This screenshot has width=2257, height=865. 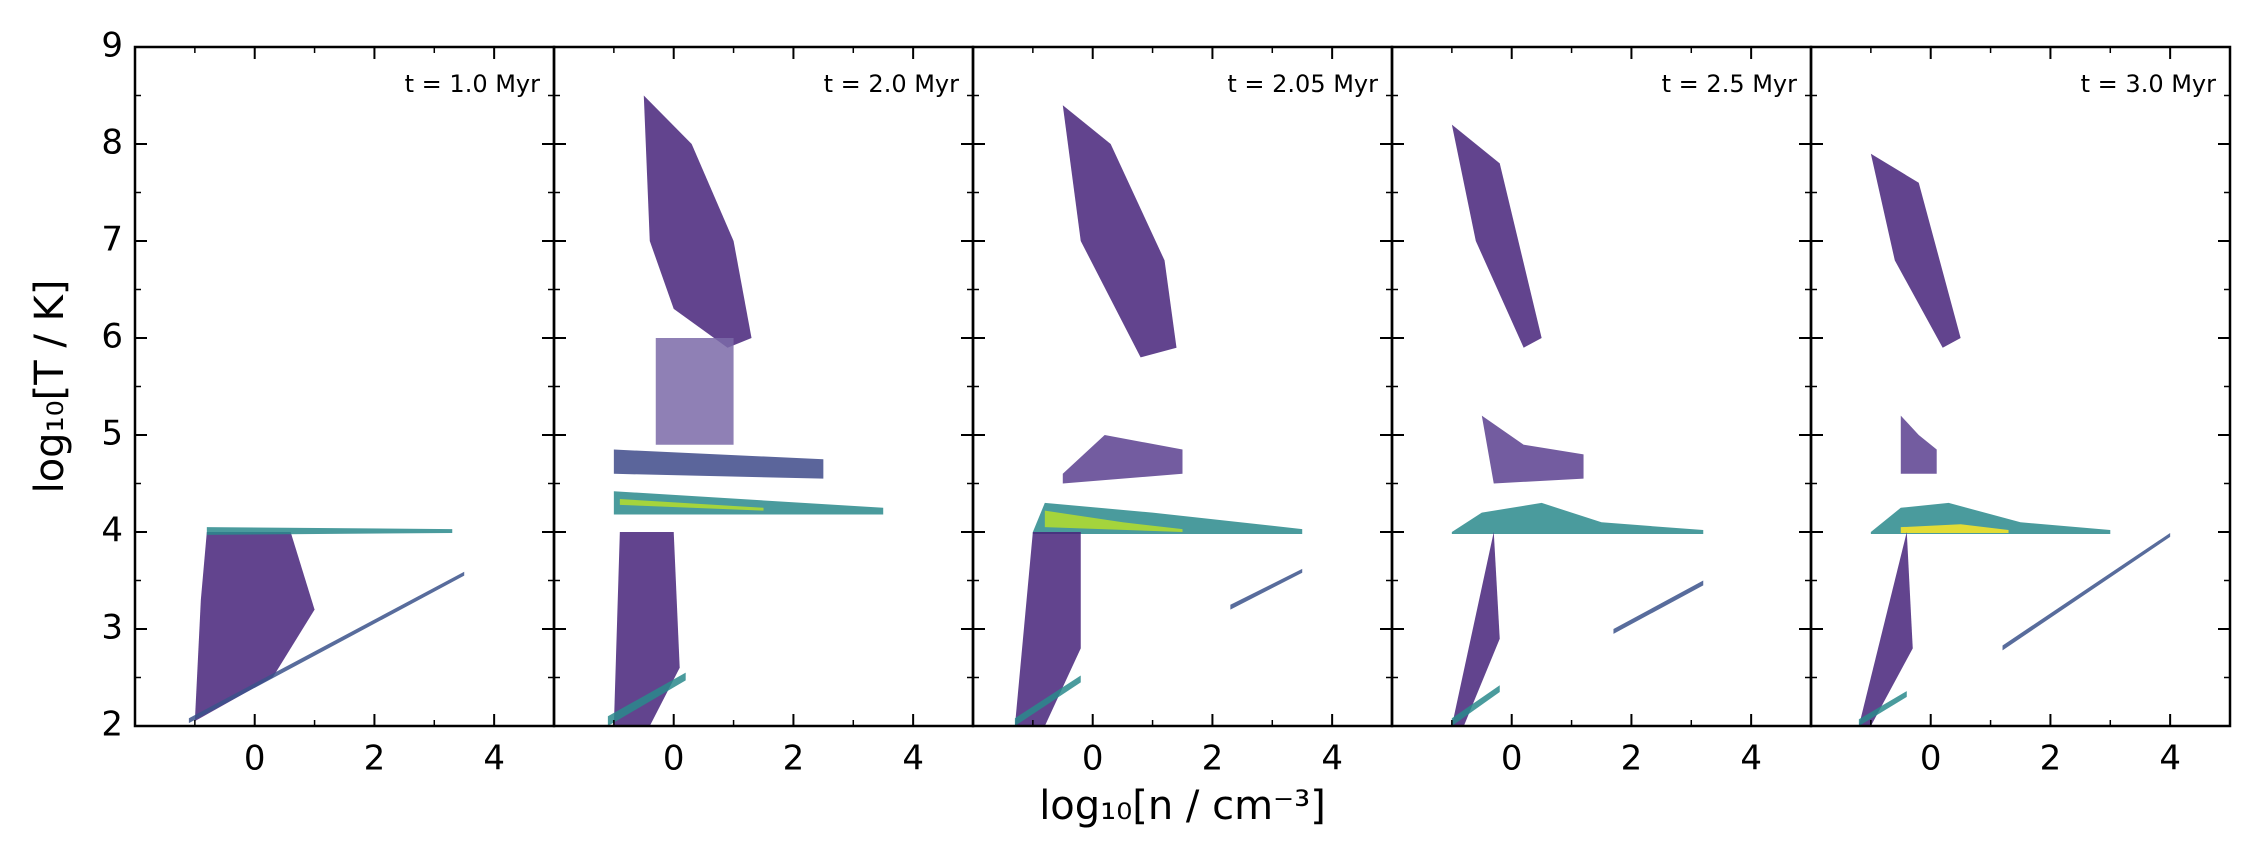 I want to click on y-tick-label: 9, so click(x=112, y=46).